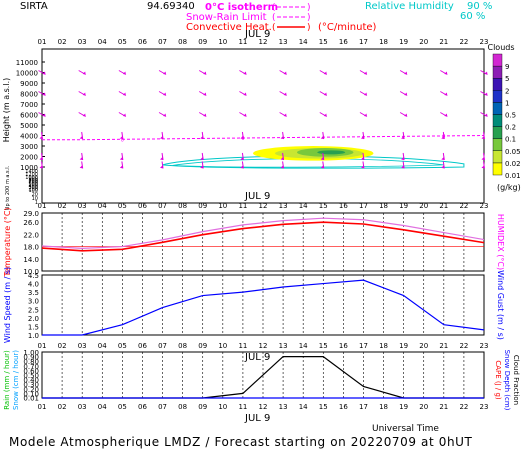  Describe the element at coordinates (29, 116) in the screenshot. I see `height-tick-label: 6000` at that location.